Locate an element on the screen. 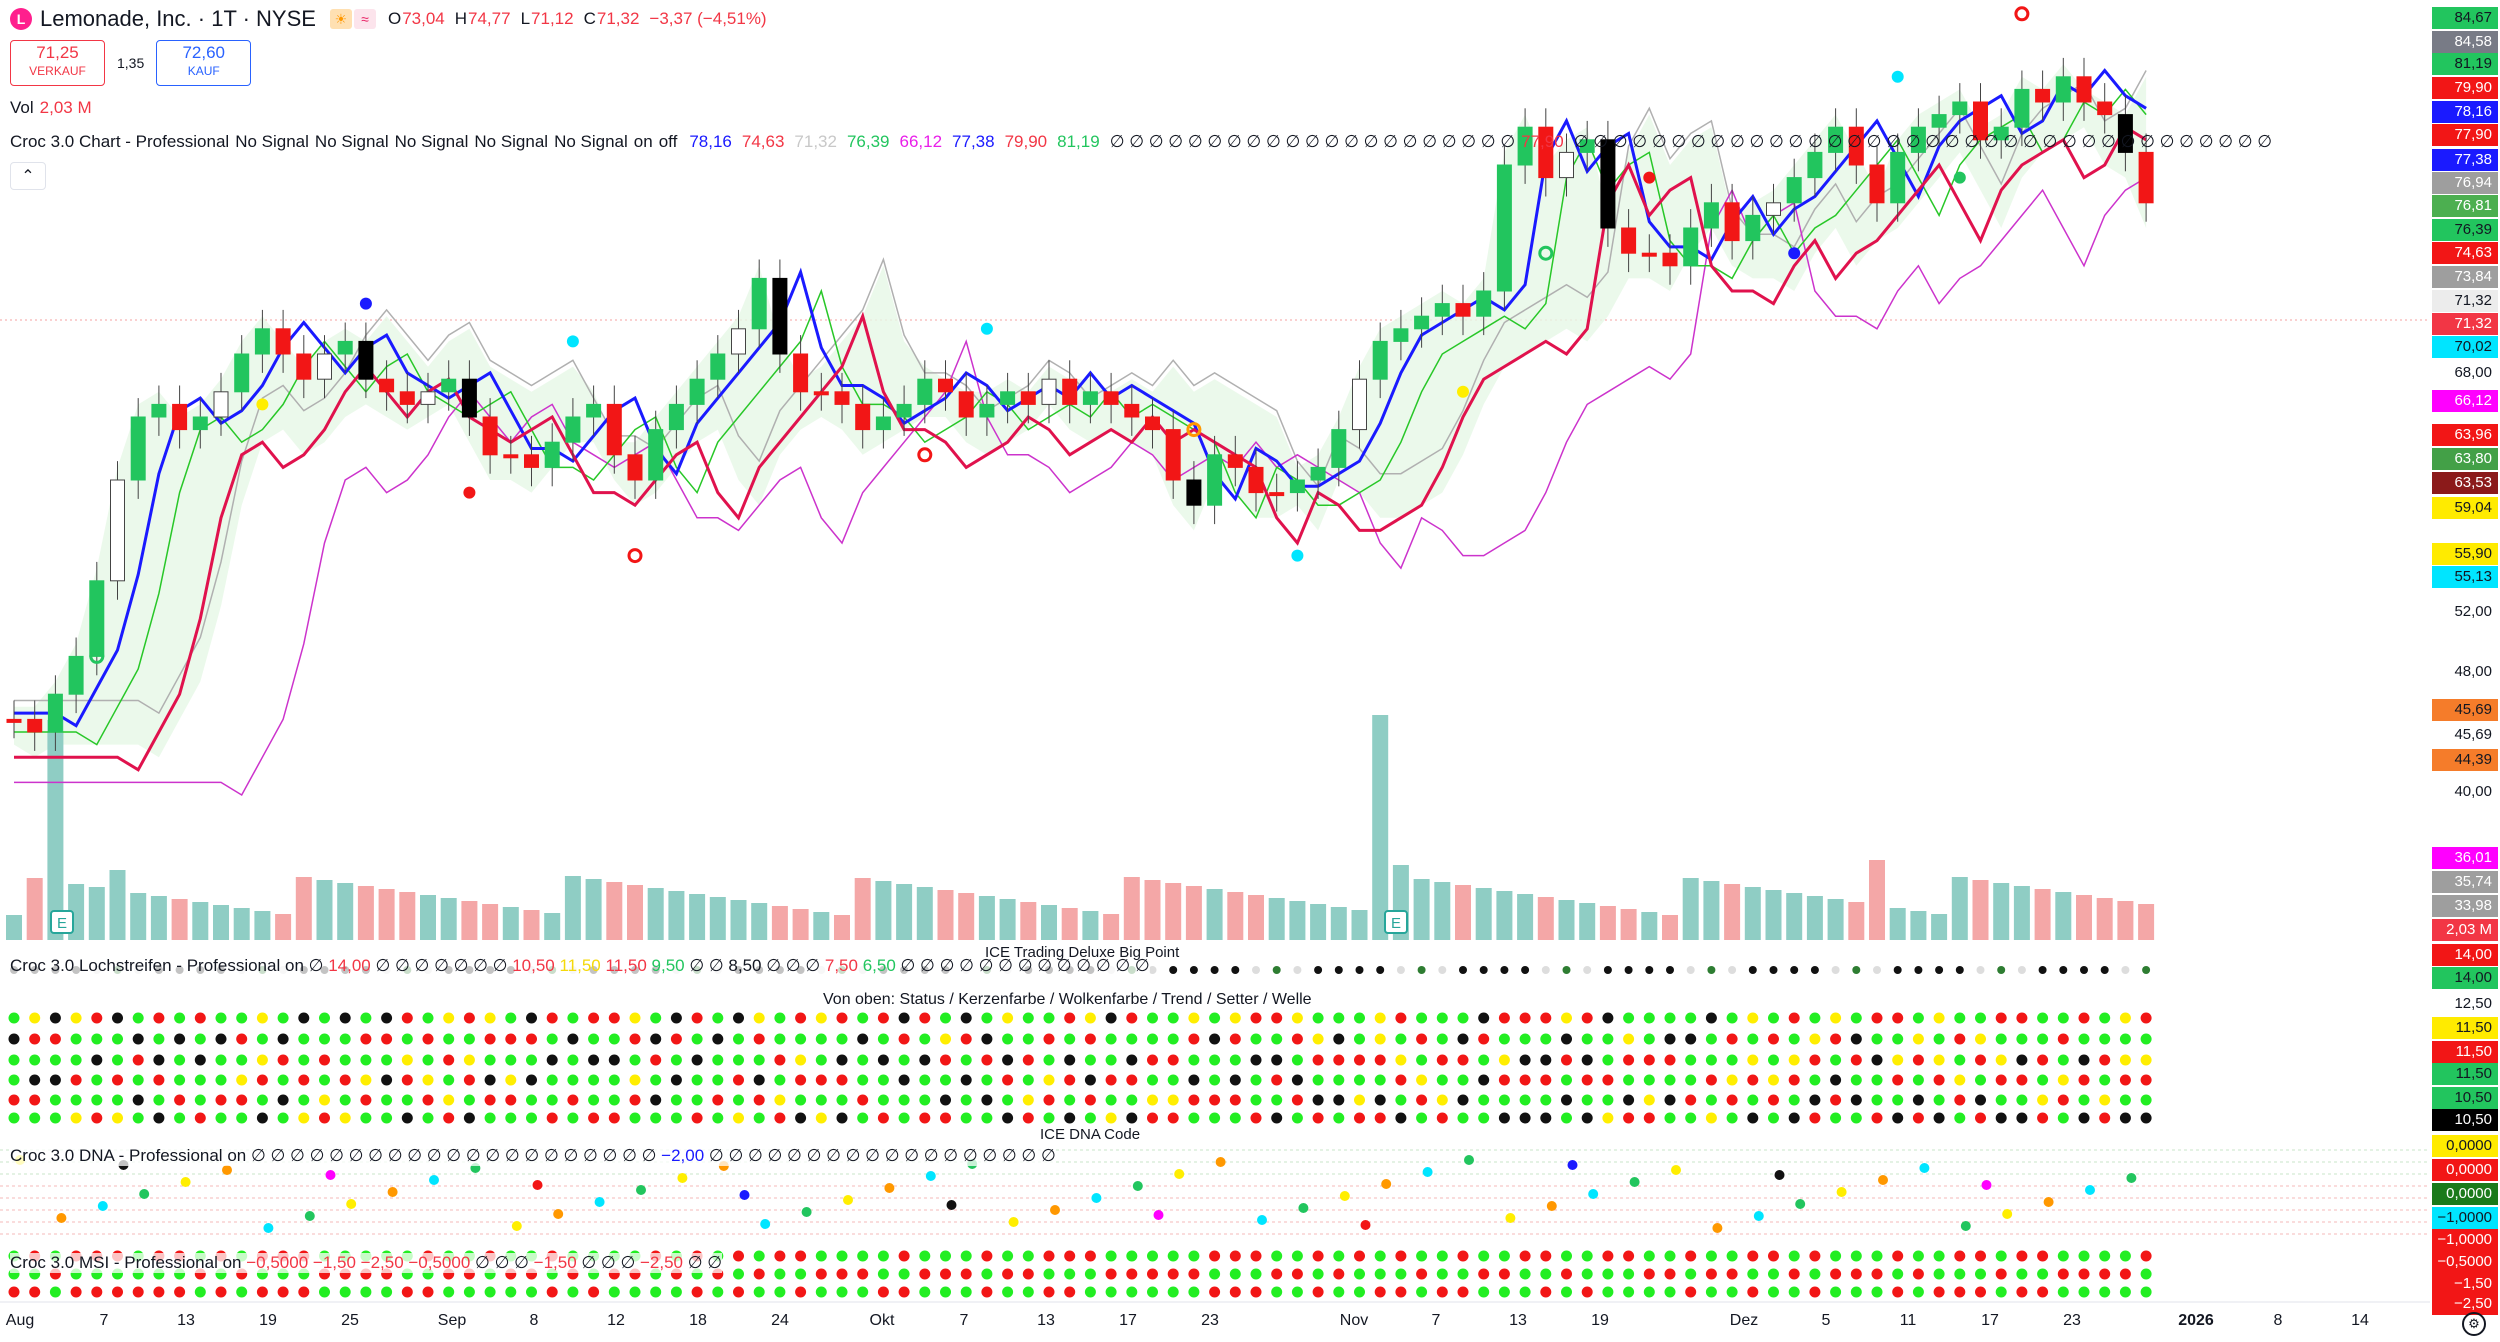 The image size is (2500, 1342). buy-button: 72,60 KAUF is located at coordinates (204, 63).